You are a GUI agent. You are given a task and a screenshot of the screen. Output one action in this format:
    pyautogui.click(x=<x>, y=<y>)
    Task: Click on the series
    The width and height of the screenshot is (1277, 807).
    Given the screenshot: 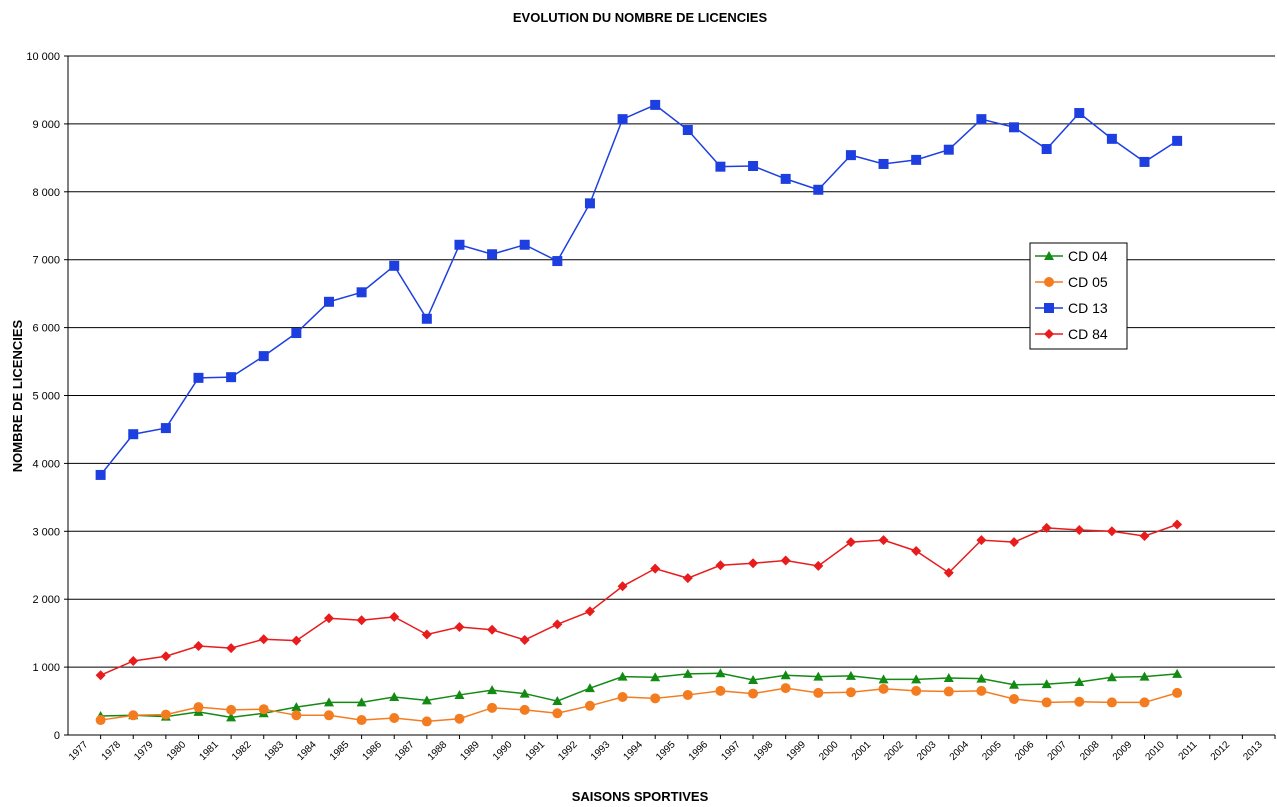 What is the action you would take?
    pyautogui.click(x=639, y=695)
    